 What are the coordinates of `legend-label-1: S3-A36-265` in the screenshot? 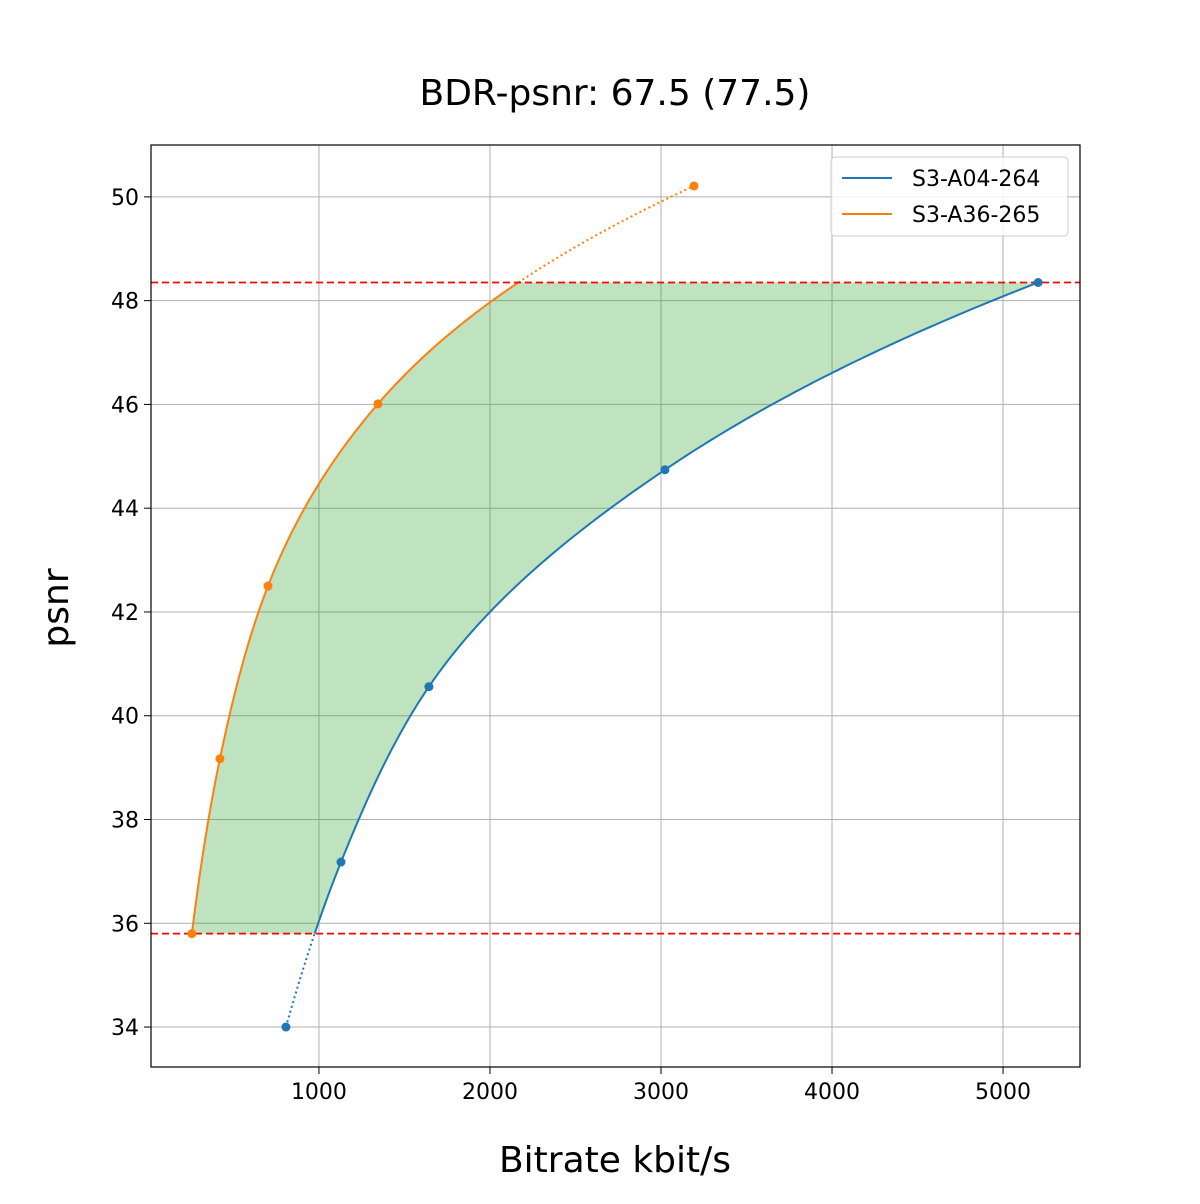 It's located at (976, 215).